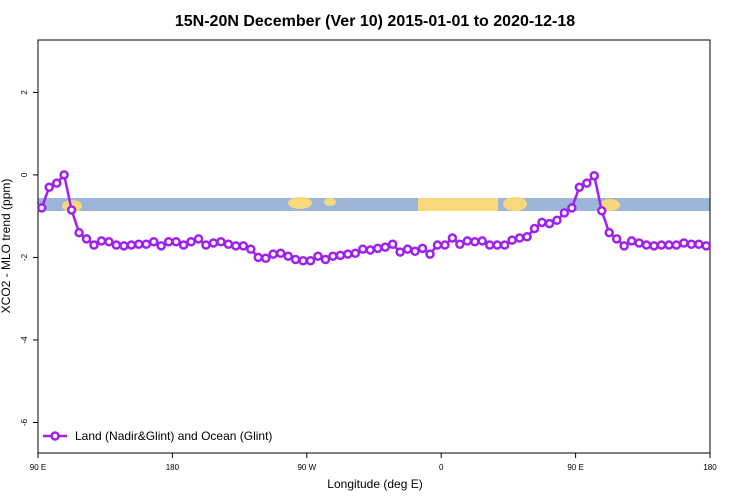 Image resolution: width=750 pixels, height=500 pixels. I want to click on land-ocean-strip, so click(374, 204).